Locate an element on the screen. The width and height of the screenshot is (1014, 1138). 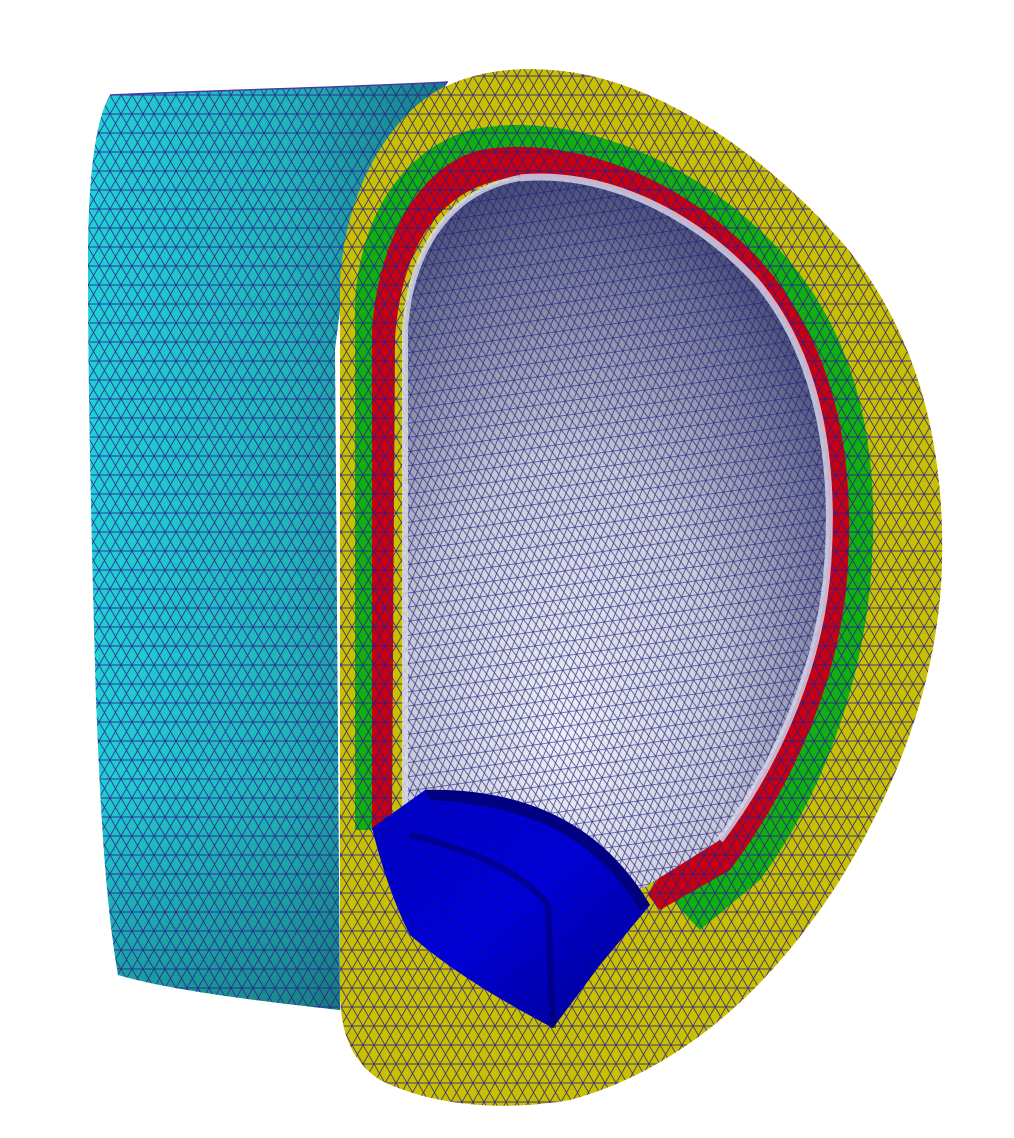
divertor is located at coordinates (511, 909).